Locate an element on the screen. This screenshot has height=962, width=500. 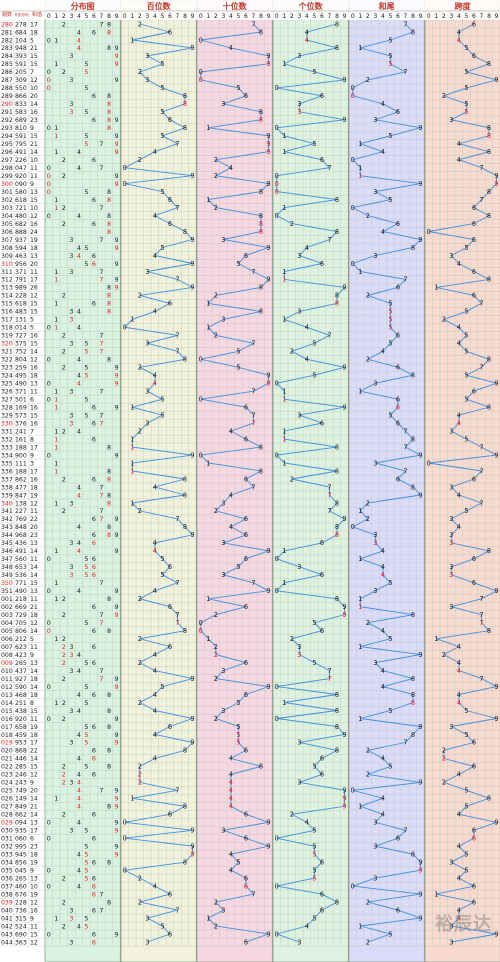
trend-point-units: 4 is located at coordinates (307, 328).